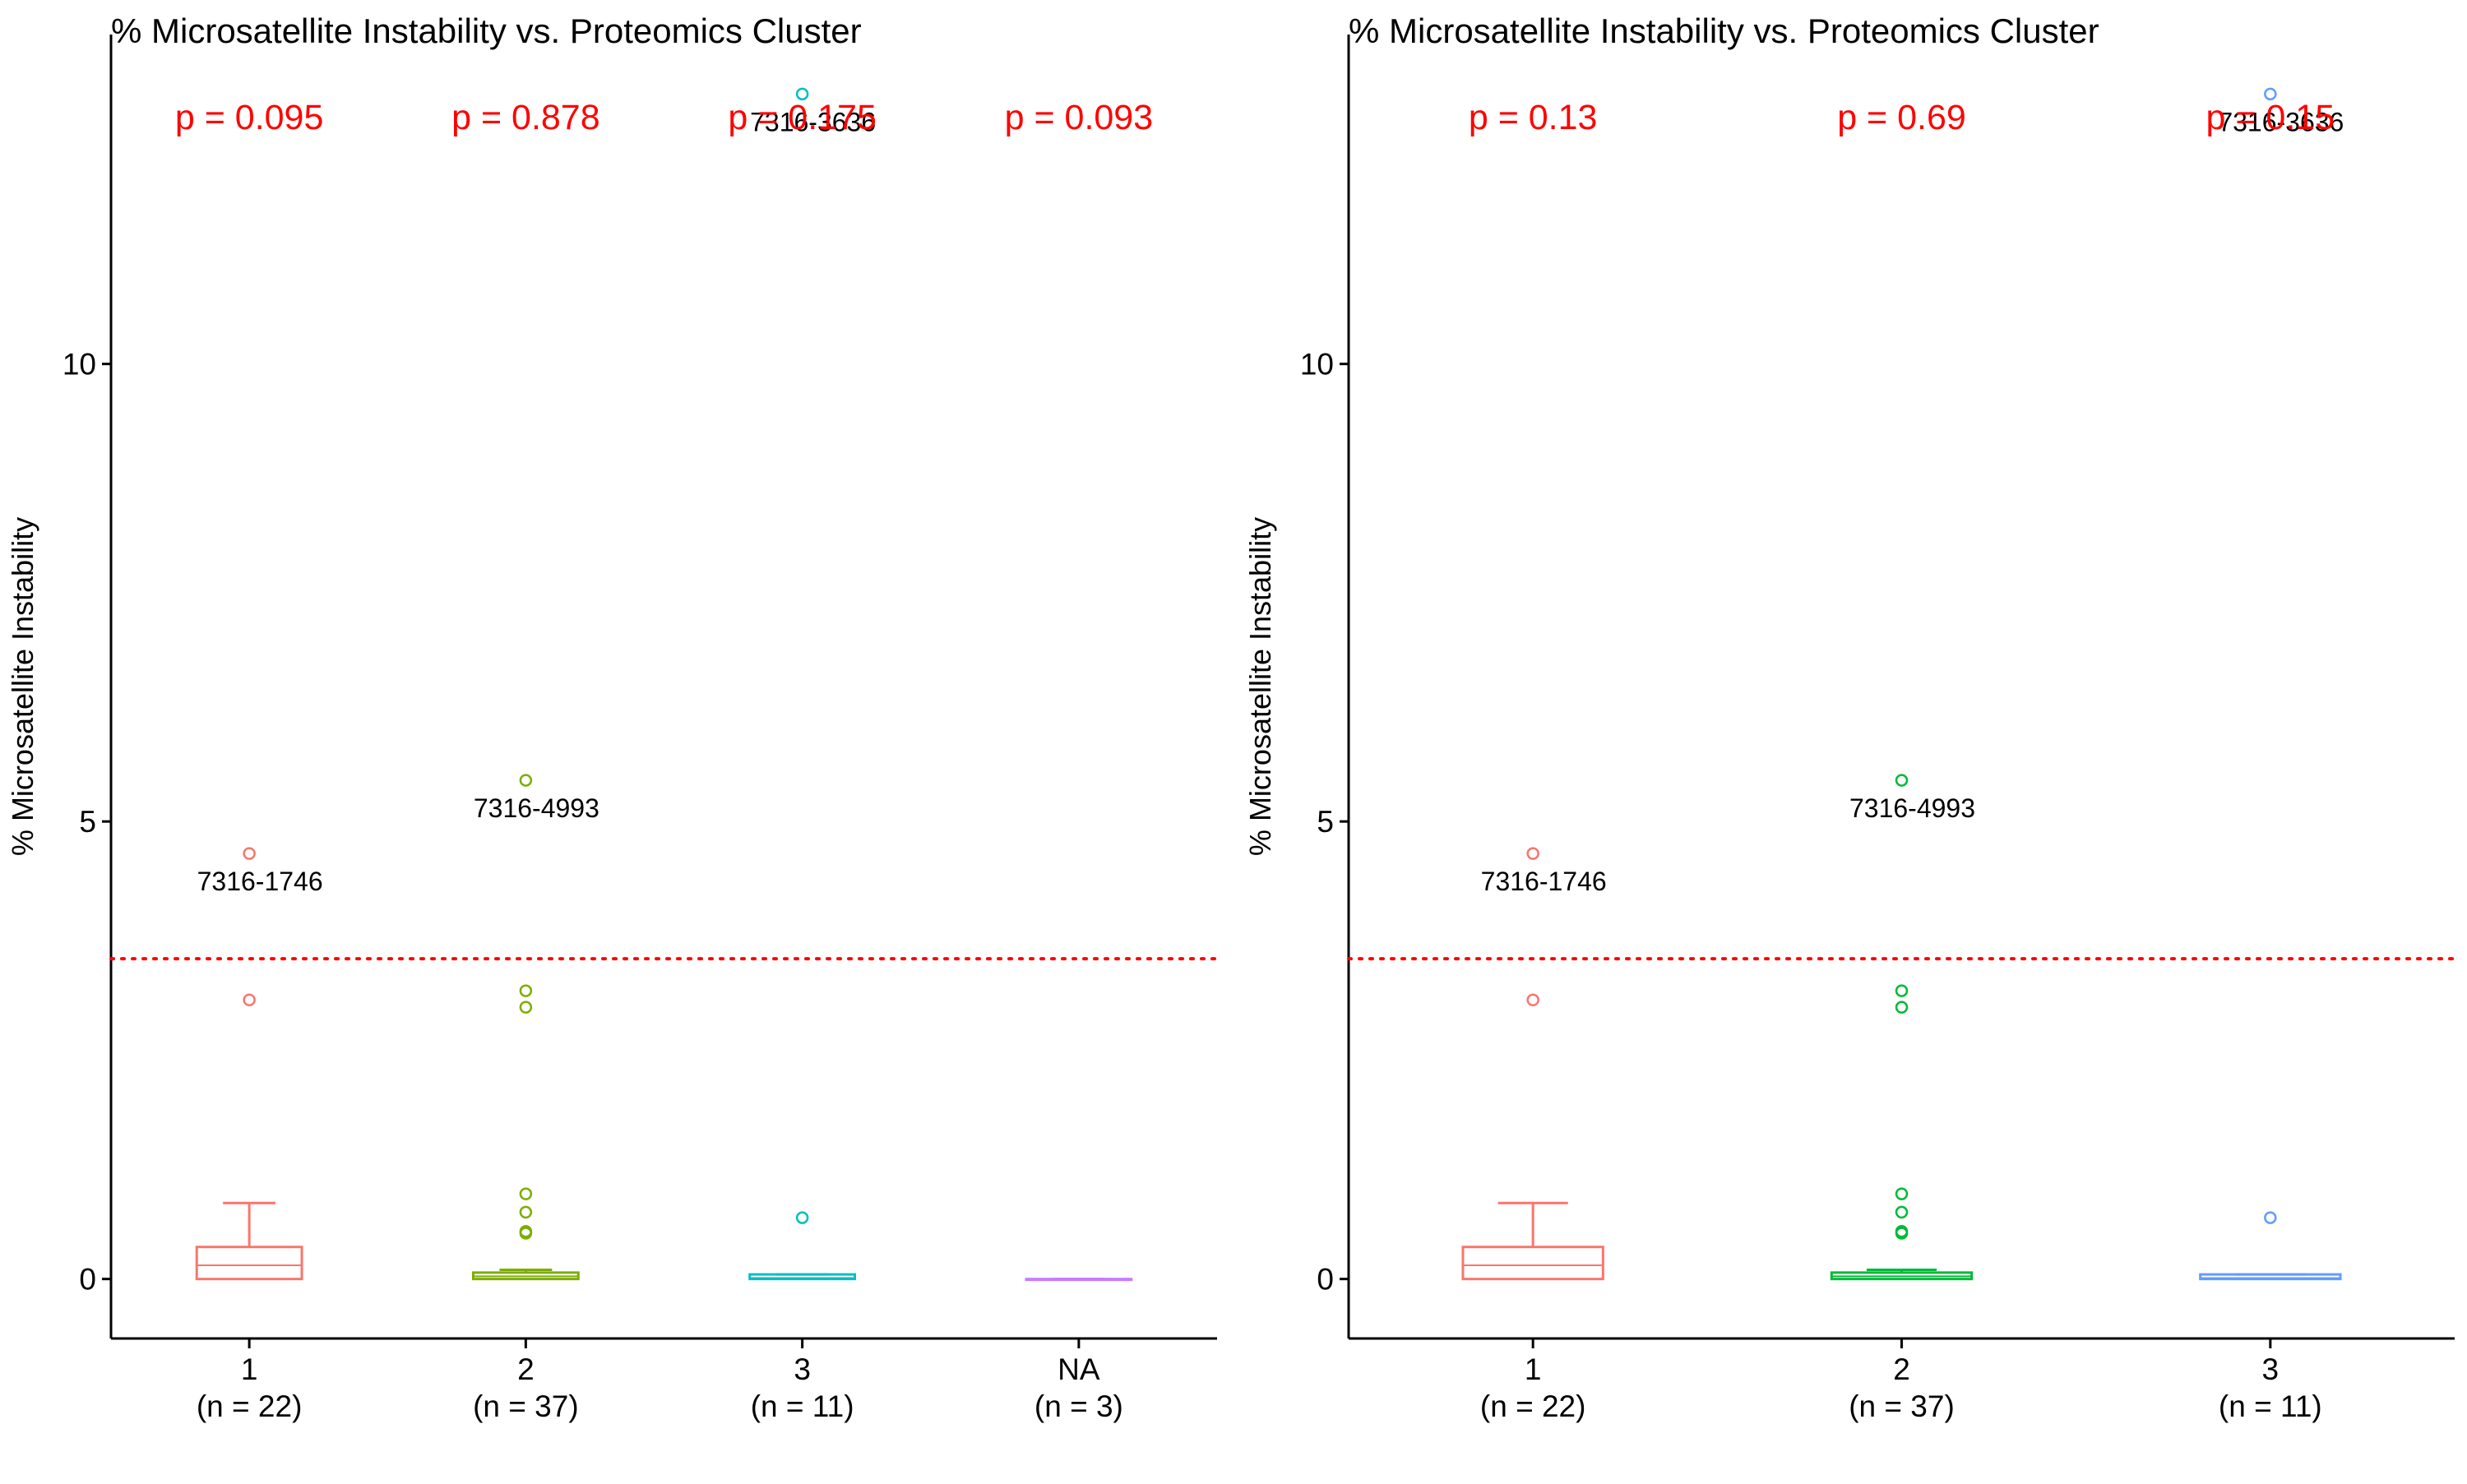 The image size is (2467, 1484). Describe the element at coordinates (525, 761) in the screenshot. I see `category-group-2: 2(n = 37) 7316-4993 p = 0.878` at that location.